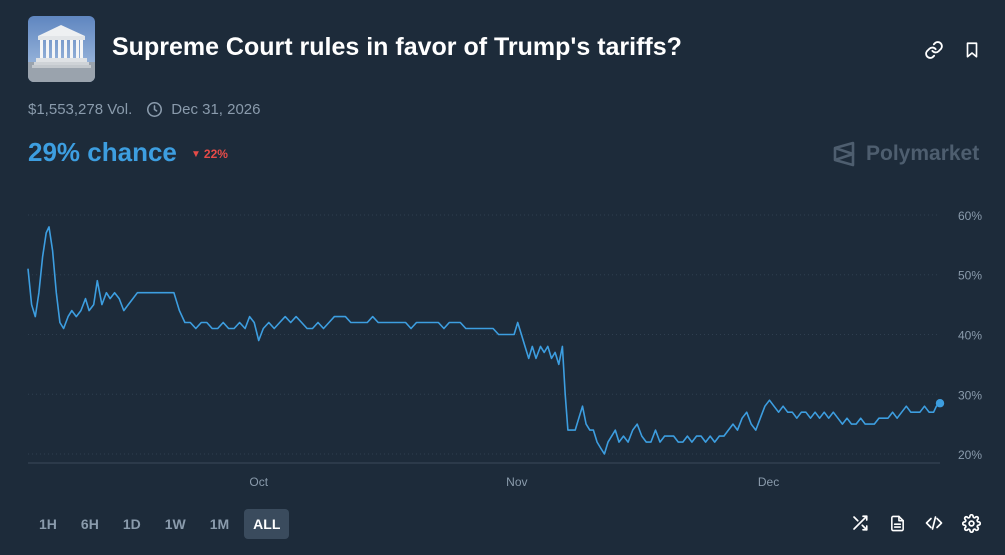 The width and height of the screenshot is (1005, 555). Describe the element at coordinates (516, 482) in the screenshot. I see `x-tick-label: Nov` at that location.